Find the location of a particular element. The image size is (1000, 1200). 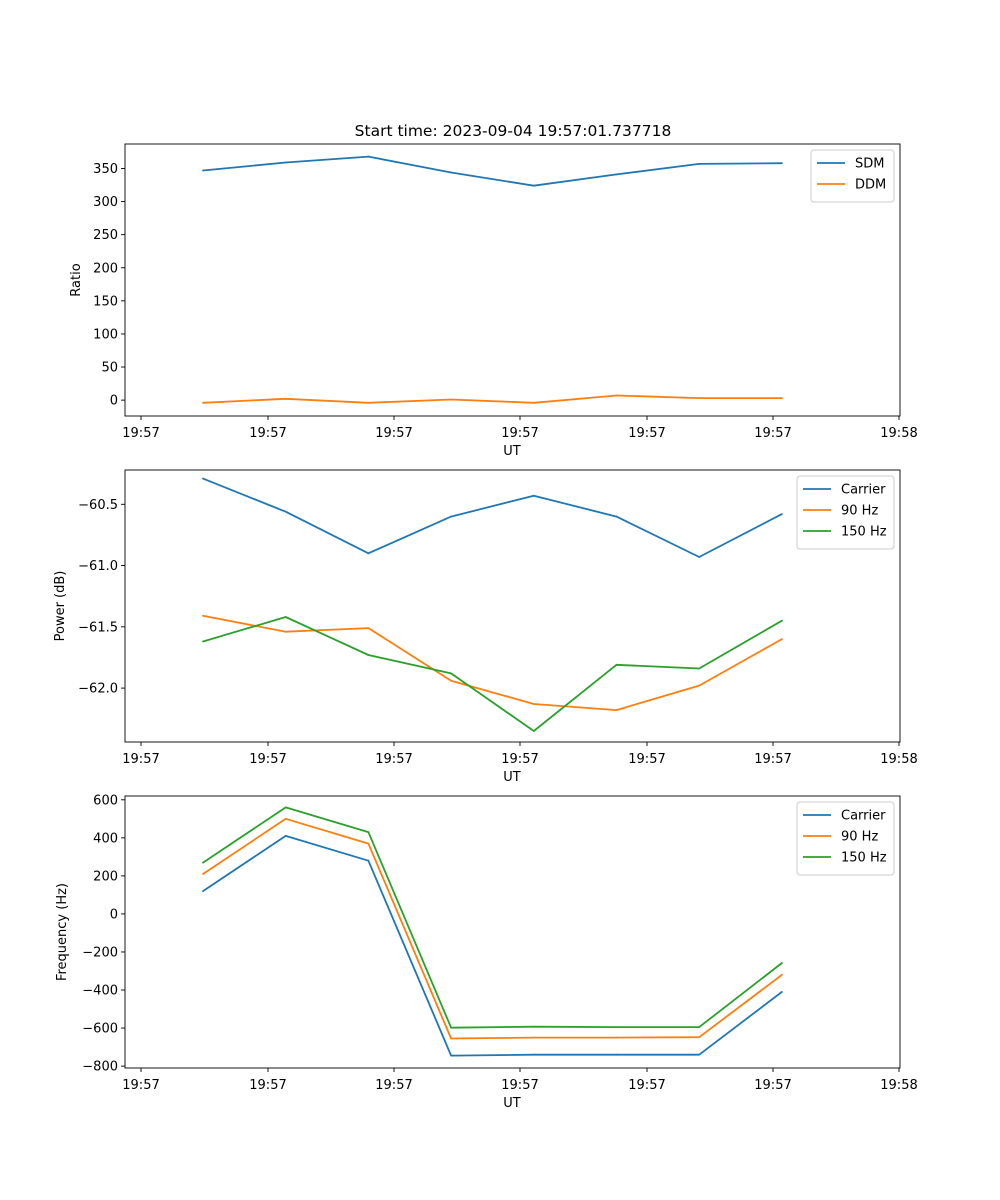

y-tick-label: −800 is located at coordinates (100, 1067).